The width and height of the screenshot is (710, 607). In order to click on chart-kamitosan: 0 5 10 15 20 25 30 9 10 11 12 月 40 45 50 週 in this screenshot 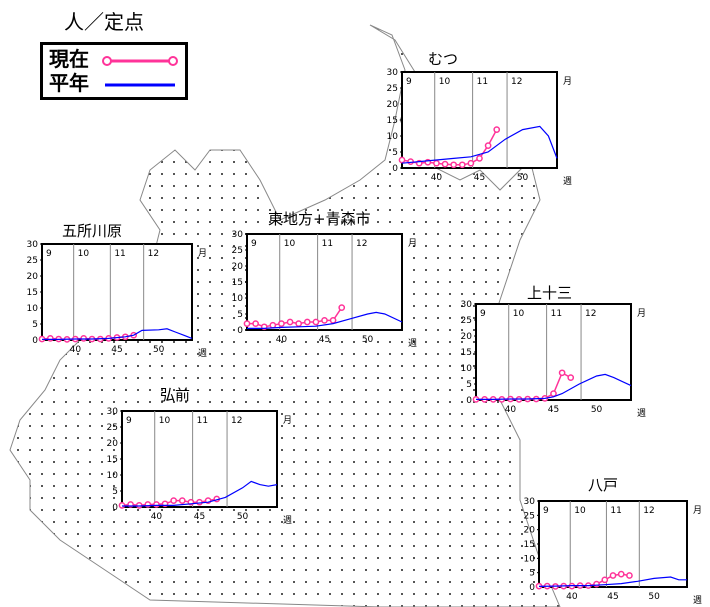, I will do `click(553, 359)`.